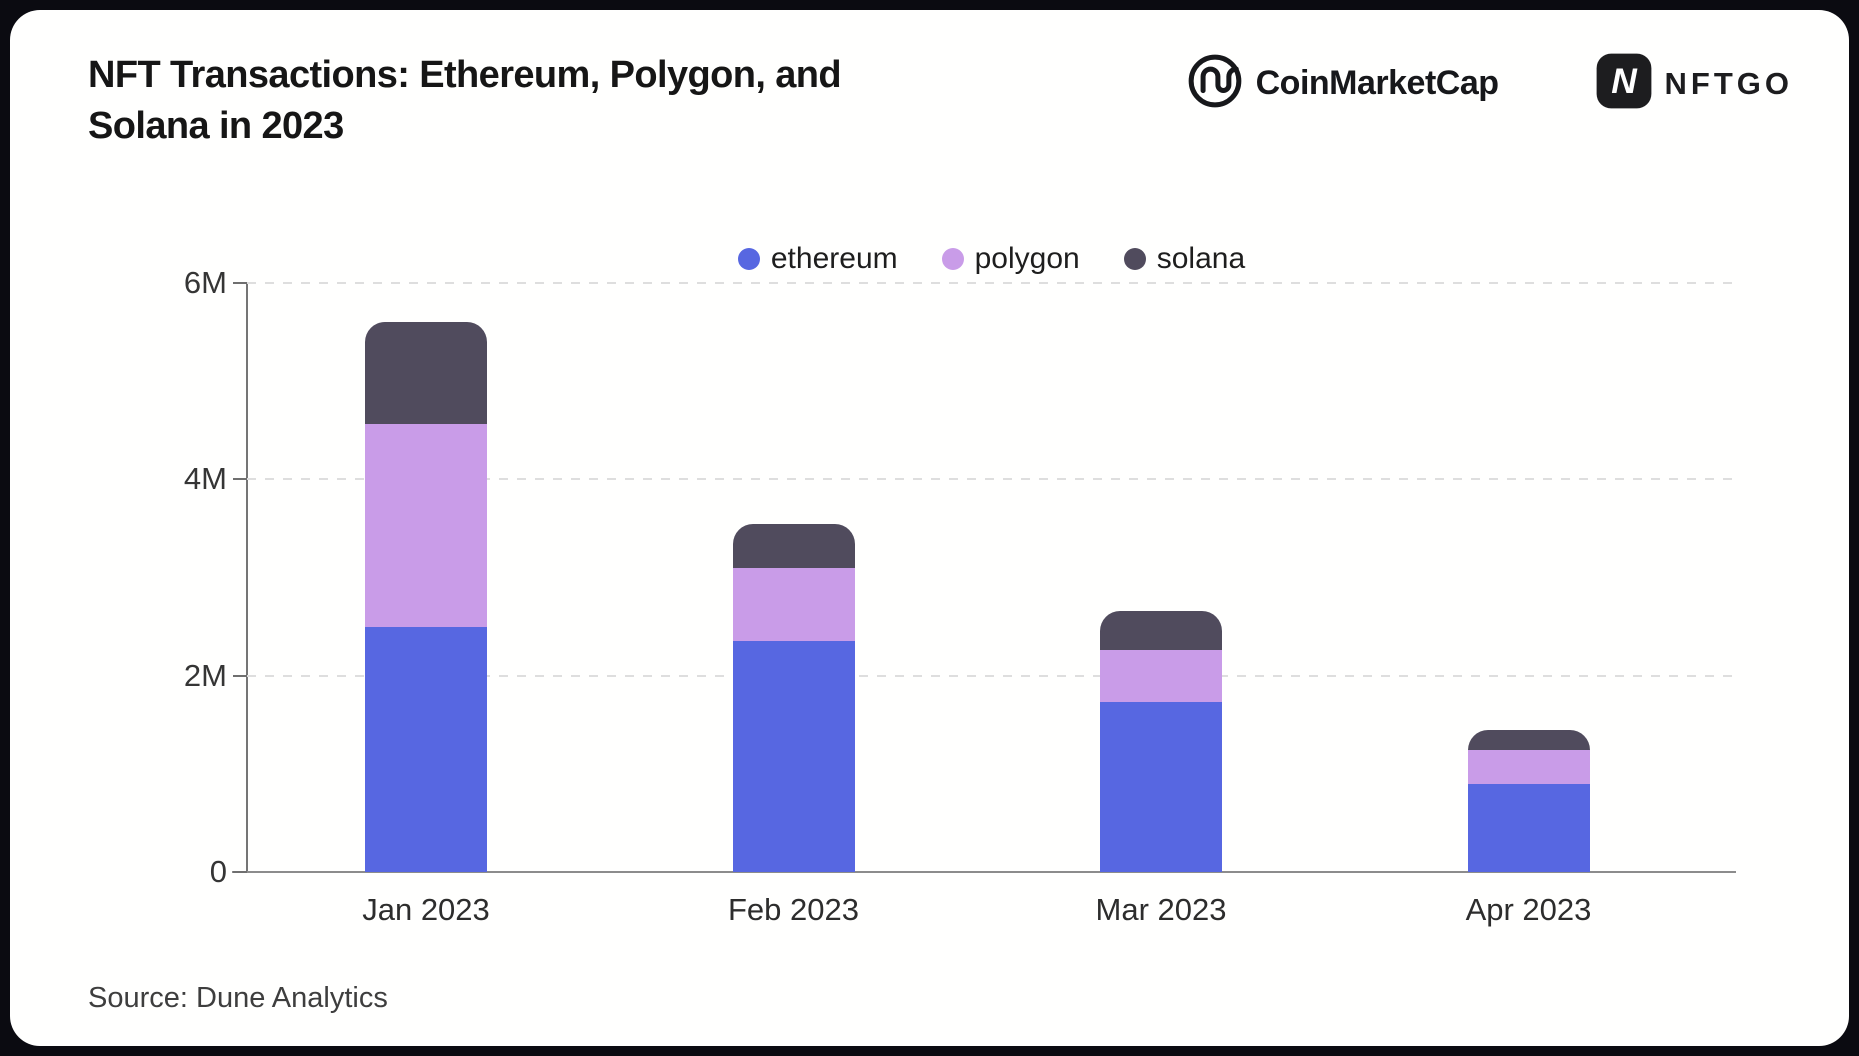 Image resolution: width=1859 pixels, height=1056 pixels. I want to click on legend-label-solana: solana, so click(1201, 258).